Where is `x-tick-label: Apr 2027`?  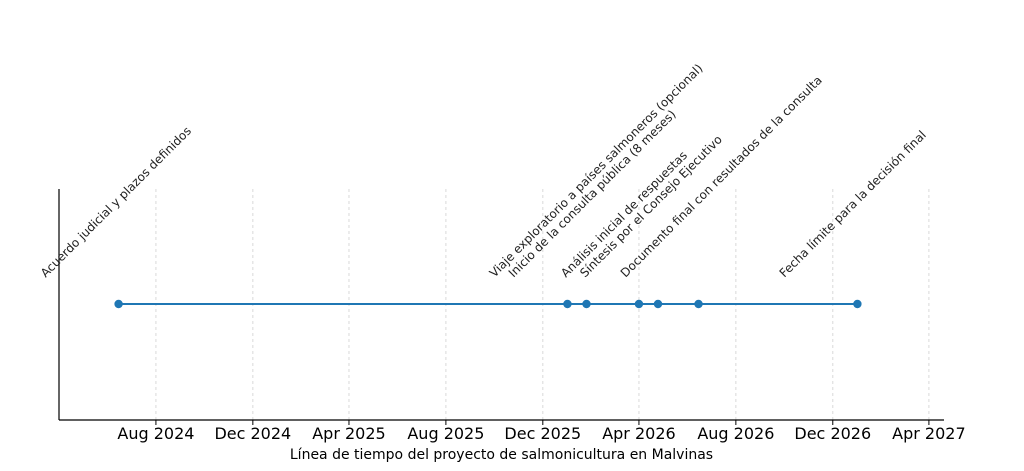
x-tick-label: Apr 2027 is located at coordinates (928, 433).